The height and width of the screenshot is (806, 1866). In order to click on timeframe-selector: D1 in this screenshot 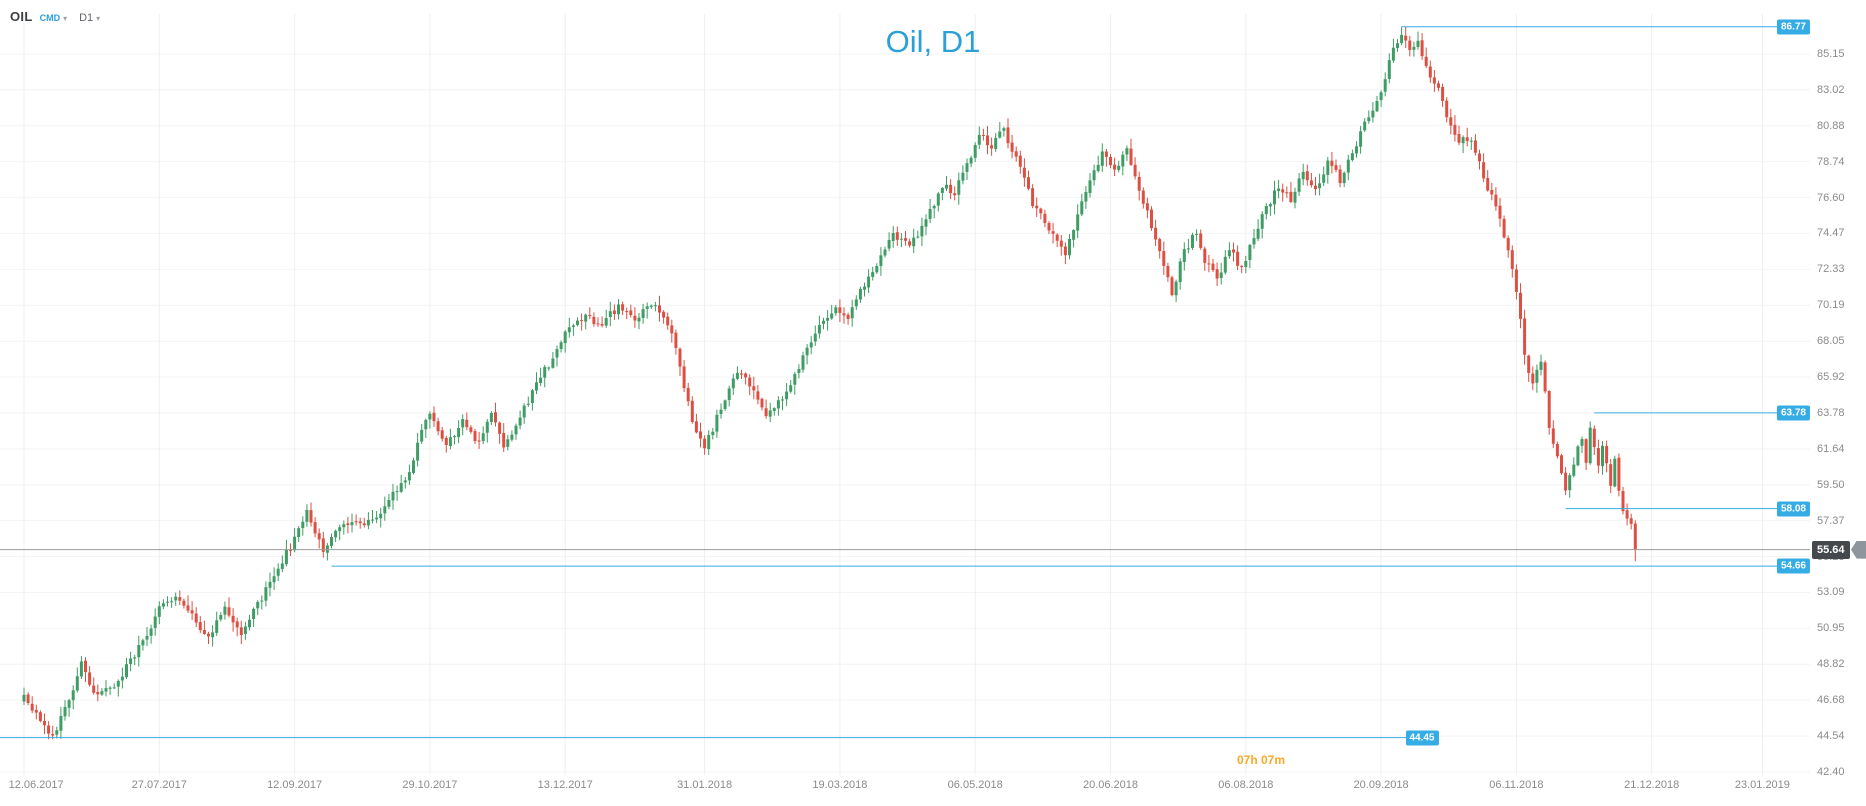, I will do `click(86, 18)`.